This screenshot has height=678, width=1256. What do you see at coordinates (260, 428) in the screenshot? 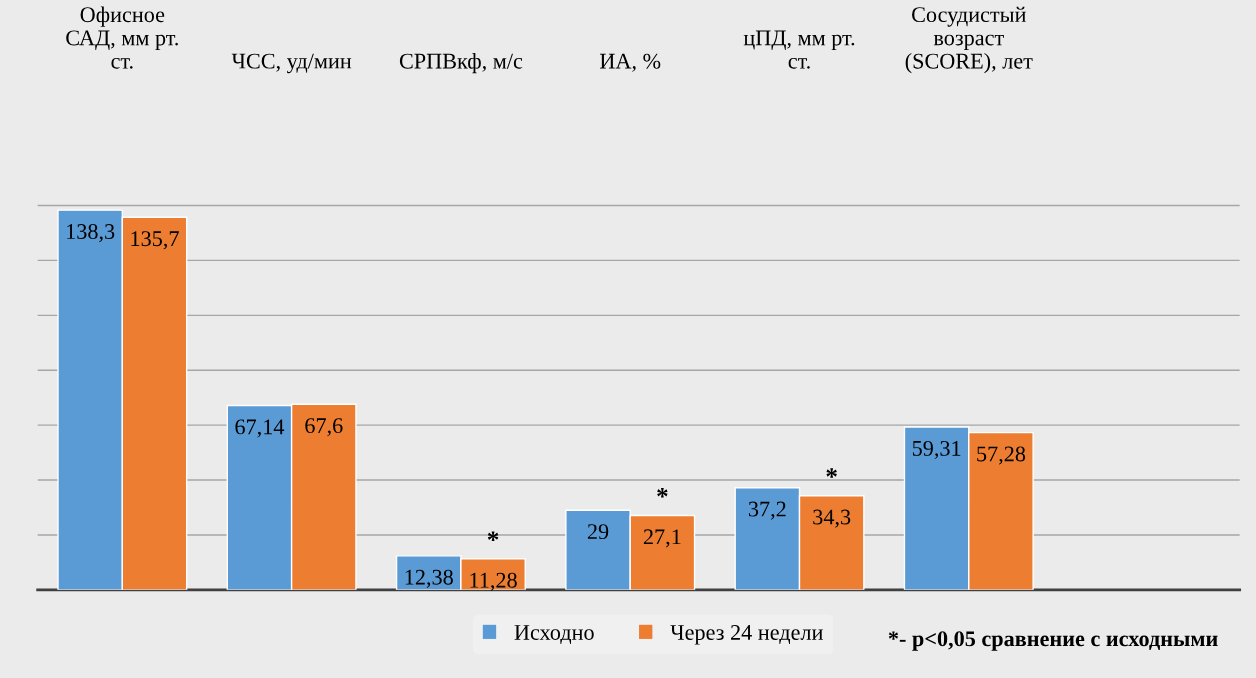
I see `data-label: 67,14` at bounding box center [260, 428].